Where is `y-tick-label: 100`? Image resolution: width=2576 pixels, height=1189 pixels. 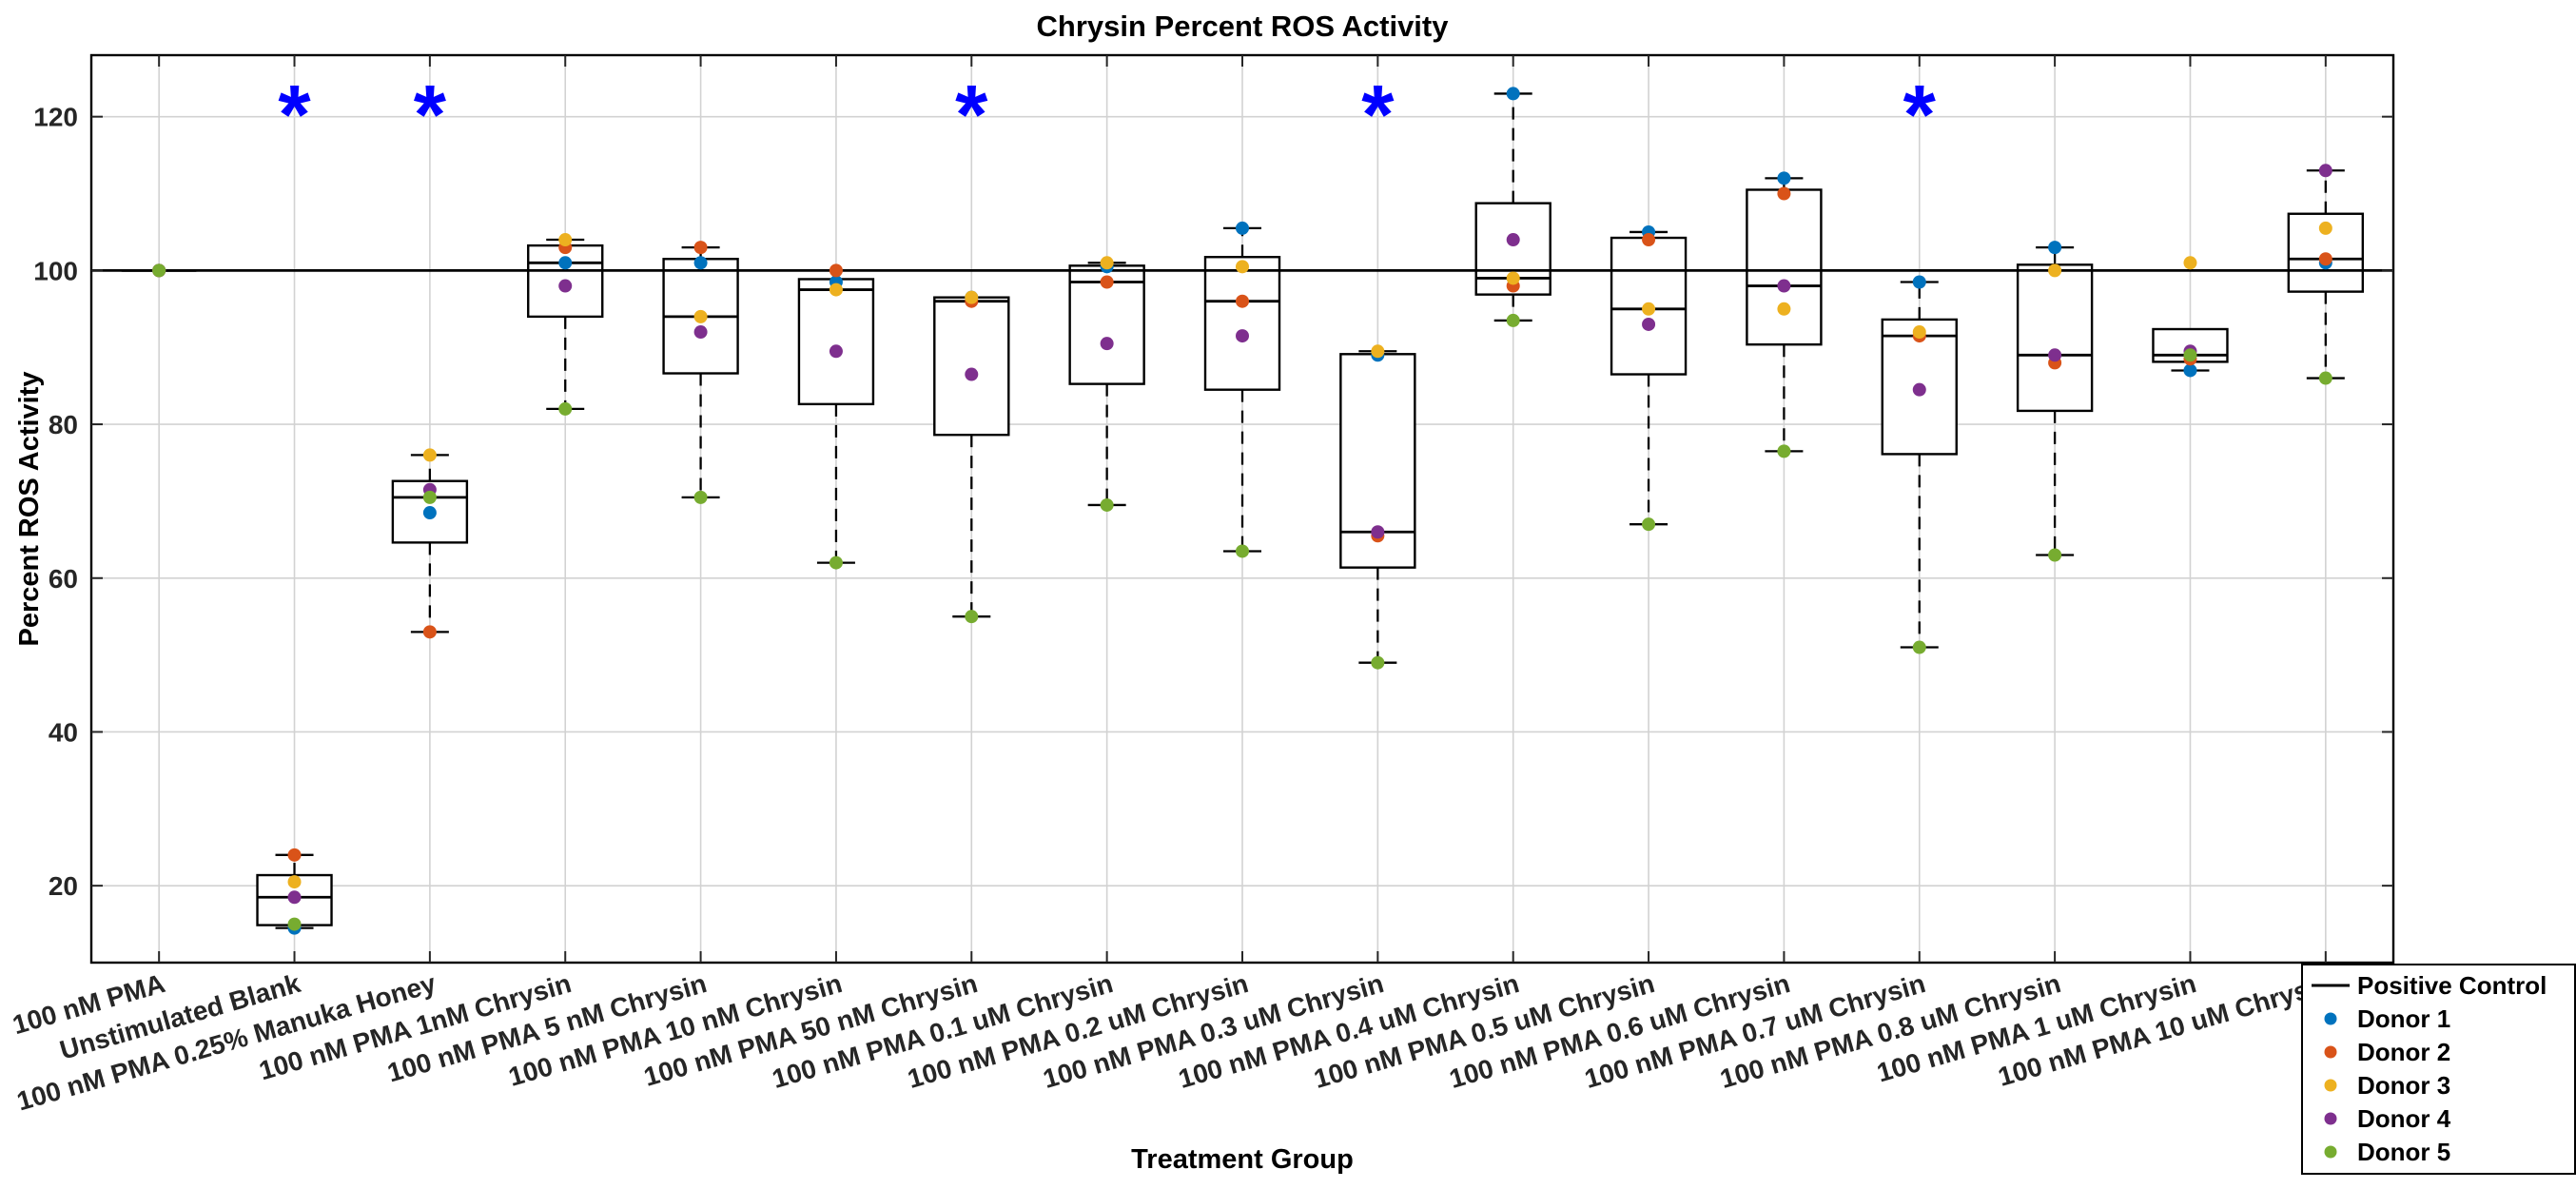 y-tick-label: 100 is located at coordinates (56, 270).